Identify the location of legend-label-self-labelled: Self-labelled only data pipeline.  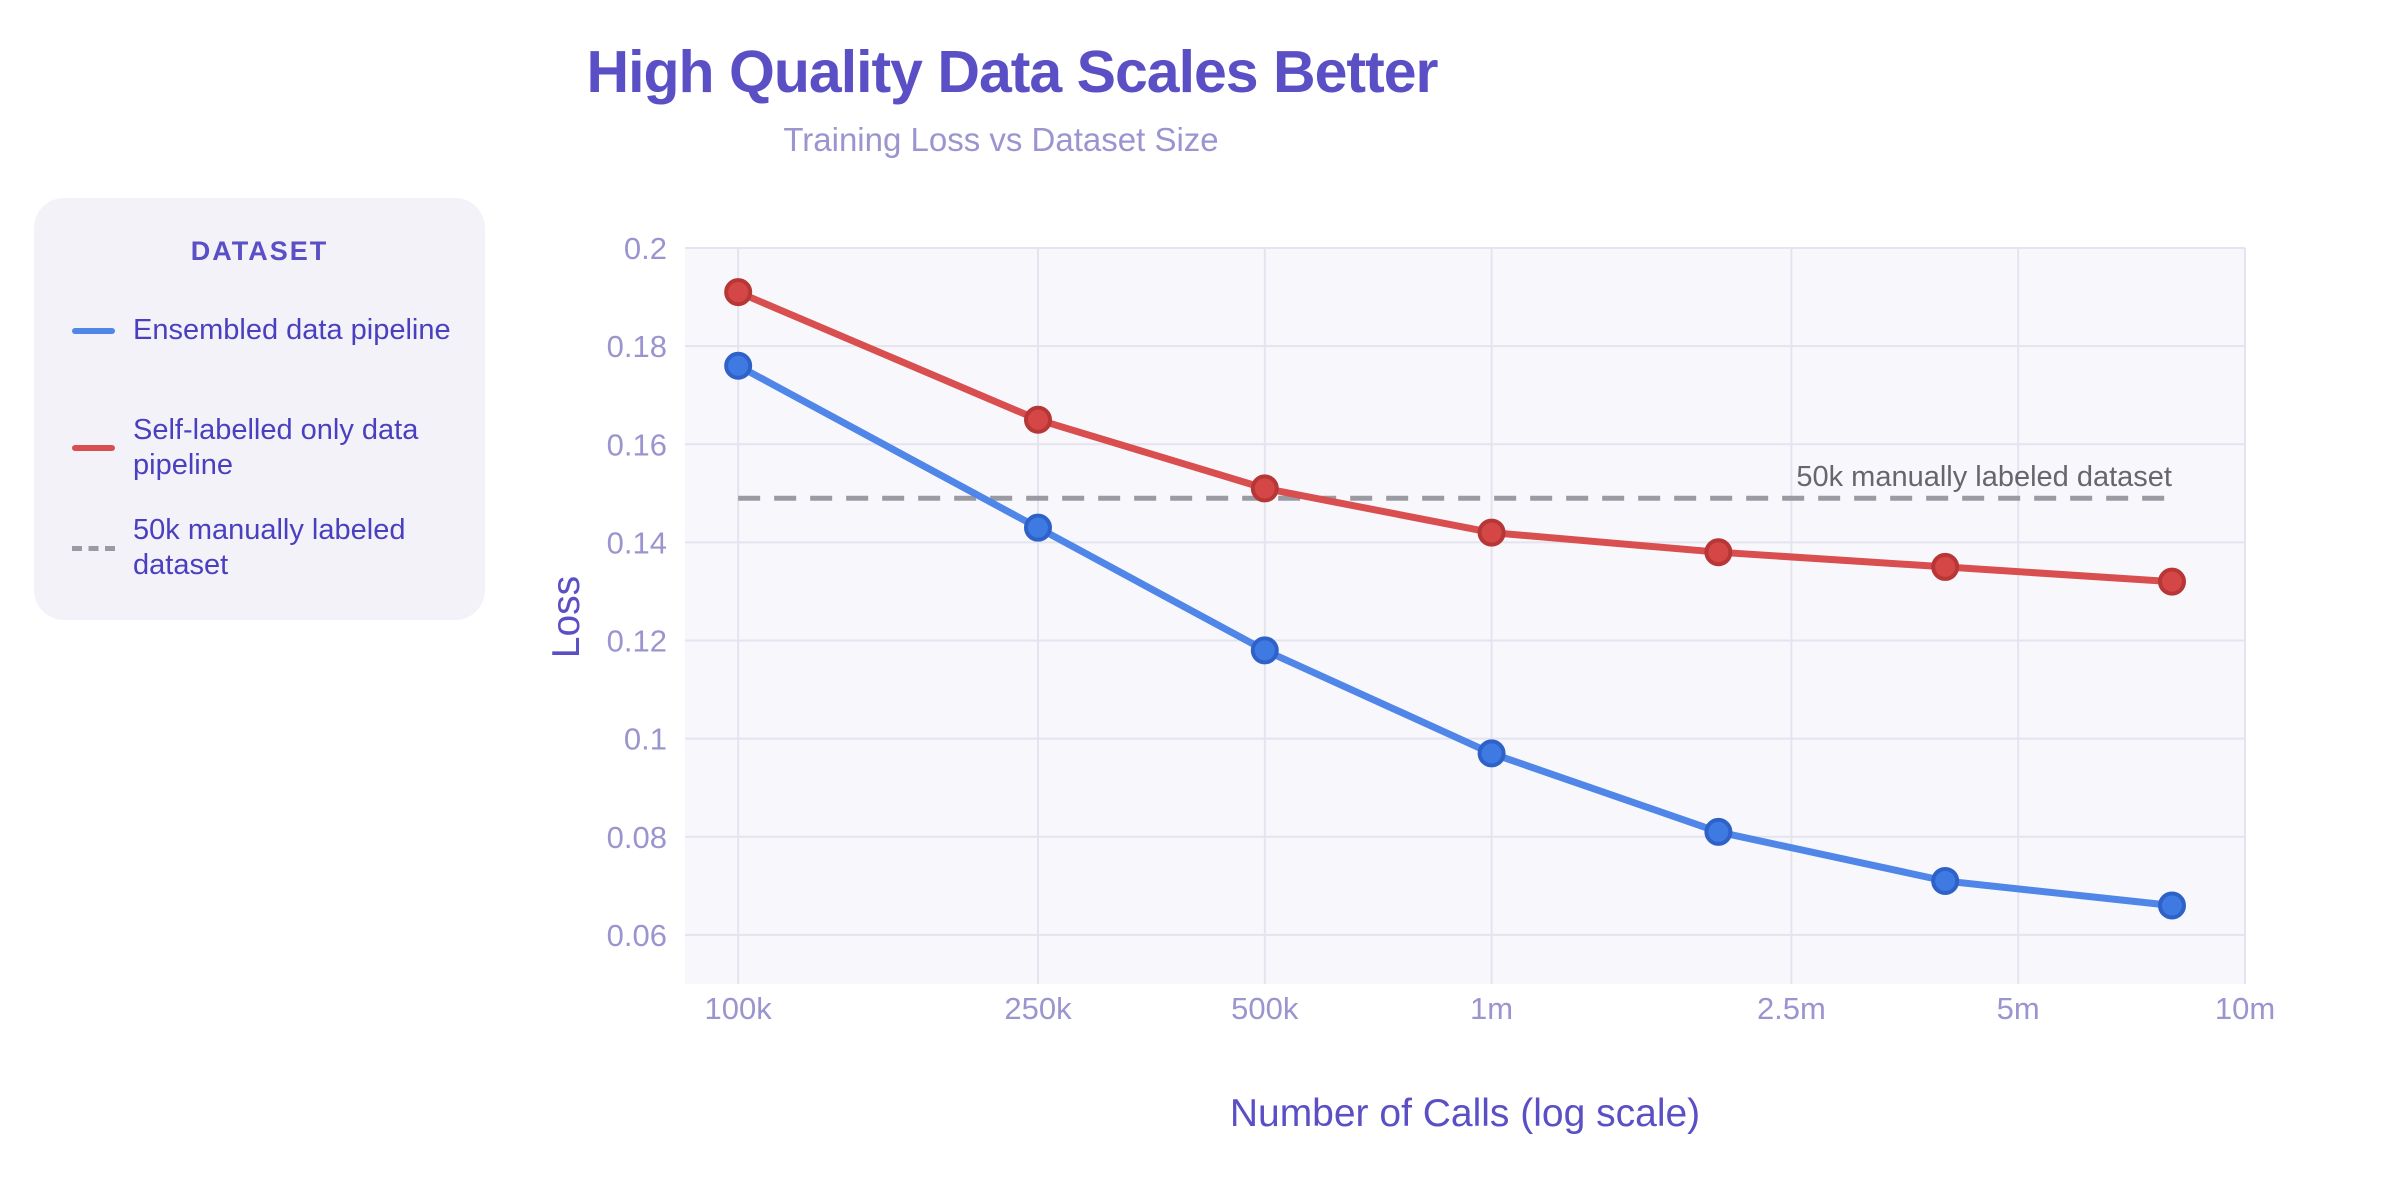
(276, 447).